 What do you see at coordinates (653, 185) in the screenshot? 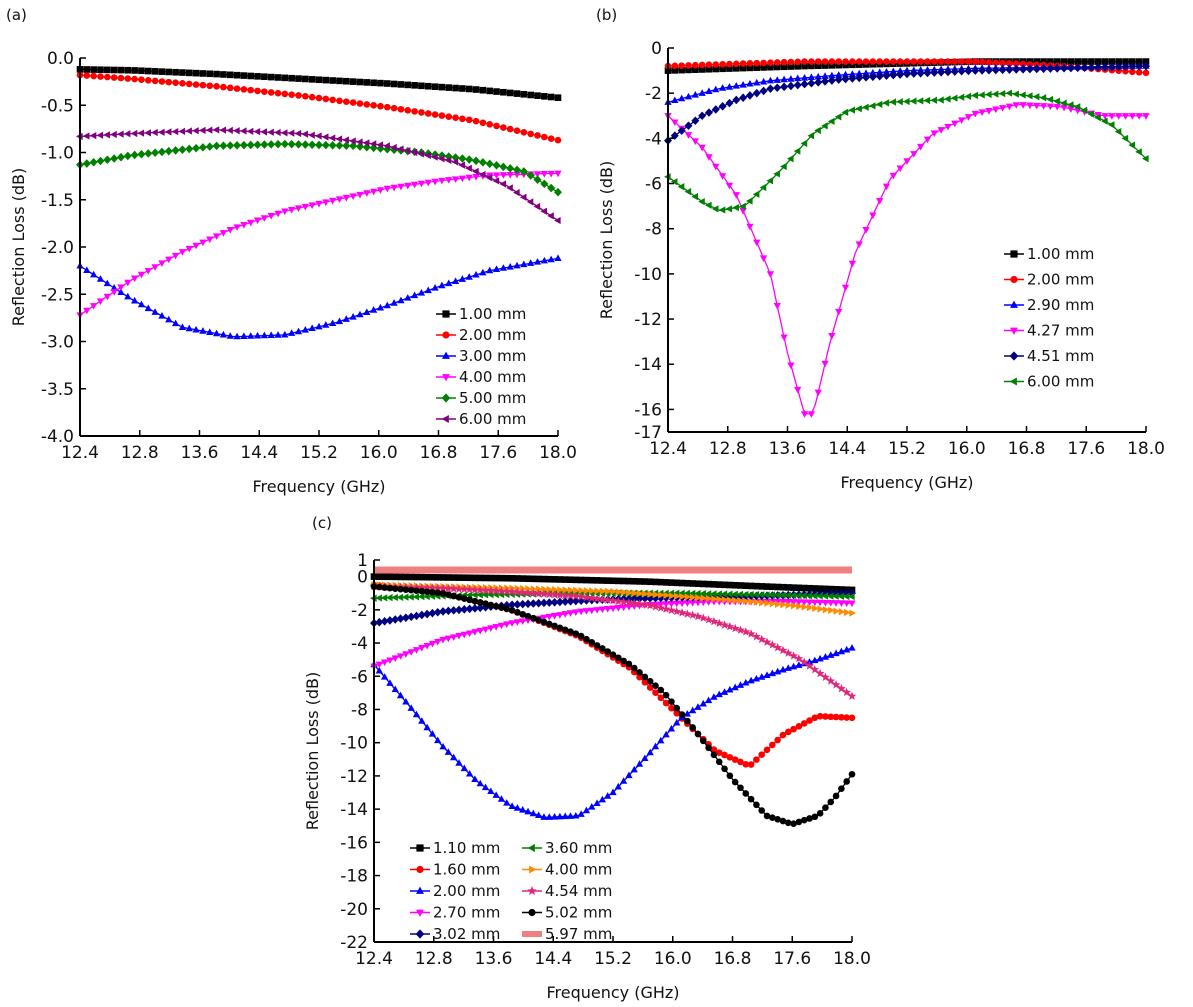
I see `y-tick-label: -6` at bounding box center [653, 185].